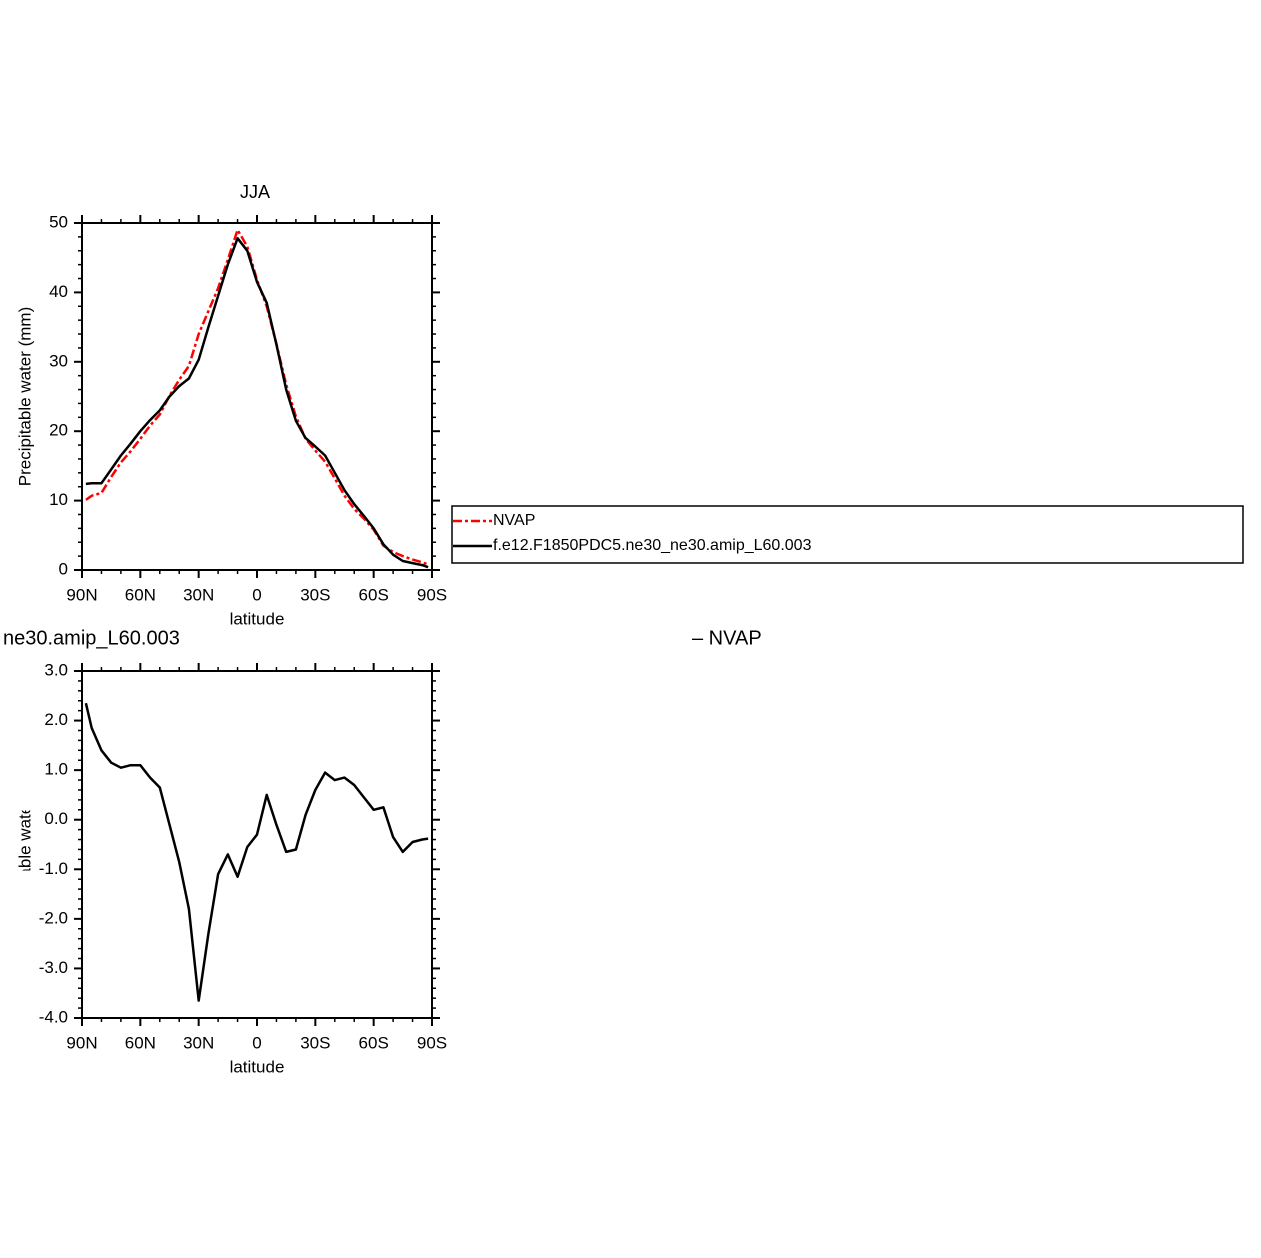 This screenshot has width=1261, height=1258. What do you see at coordinates (255, 192) in the screenshot?
I see `chart-title: JJA` at bounding box center [255, 192].